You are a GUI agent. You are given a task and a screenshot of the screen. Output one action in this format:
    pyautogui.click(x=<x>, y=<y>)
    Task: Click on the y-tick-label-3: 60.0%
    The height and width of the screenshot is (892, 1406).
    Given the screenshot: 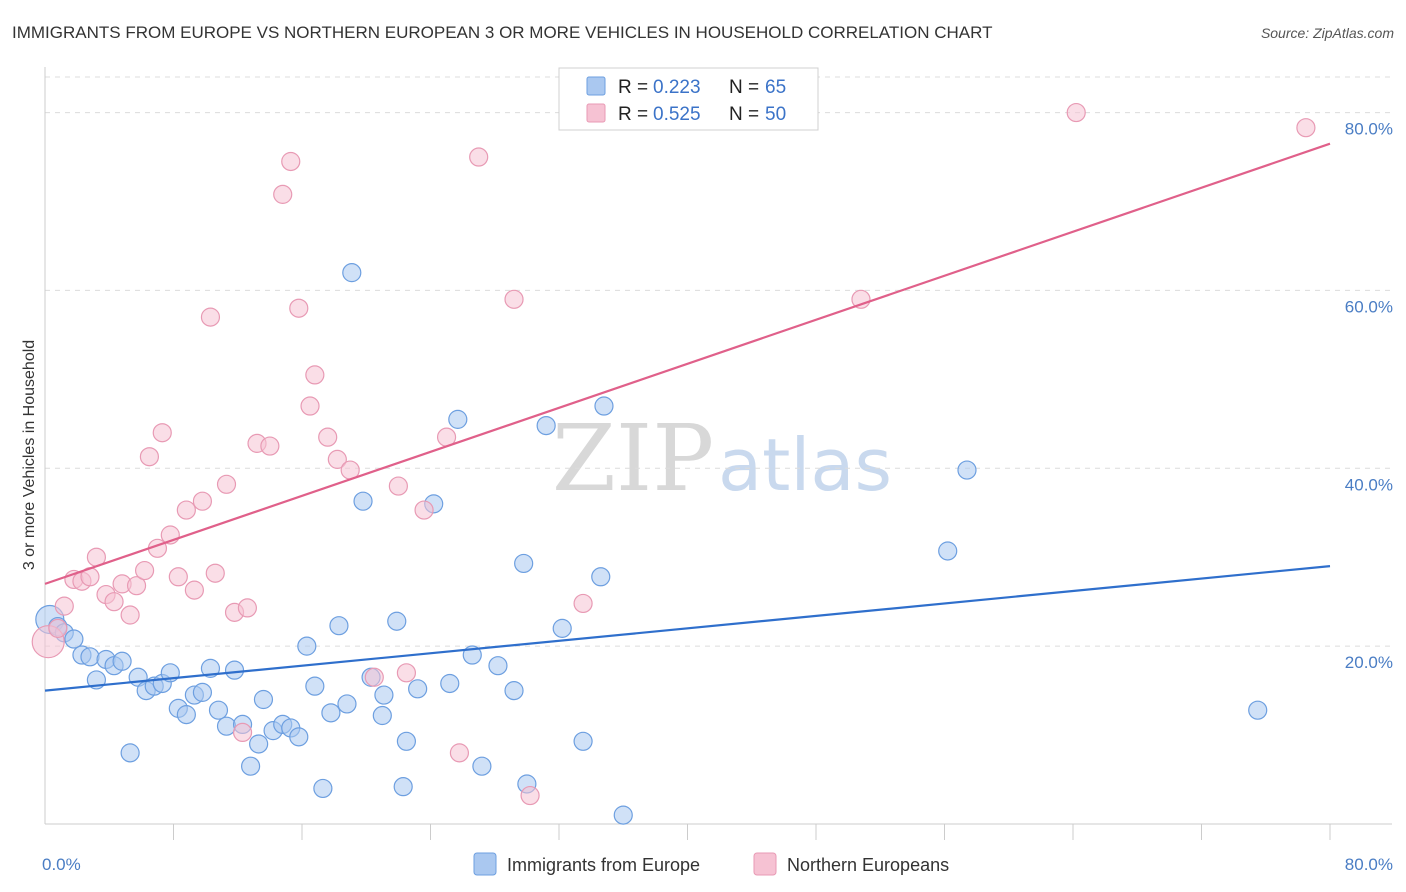 What is the action you would take?
    pyautogui.click(x=1369, y=306)
    